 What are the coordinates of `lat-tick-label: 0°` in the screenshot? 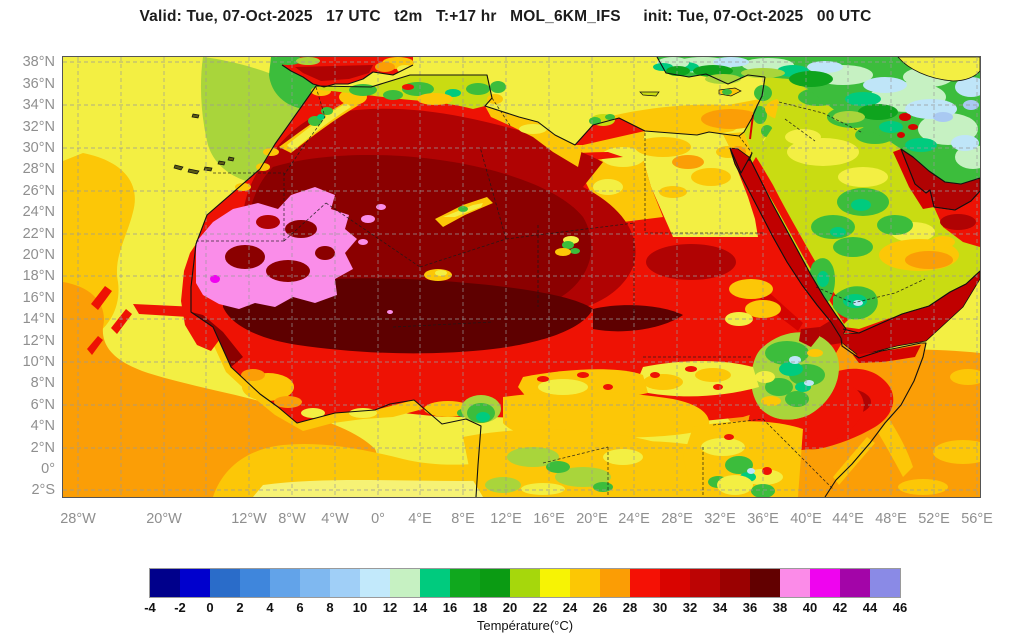 It's located at (48, 469).